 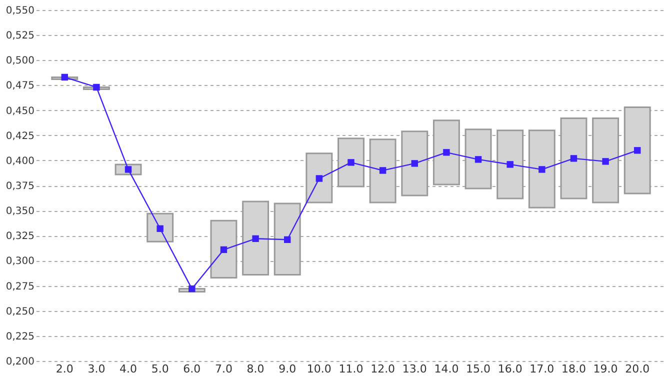 What do you see at coordinates (97, 369) in the screenshot?
I see `x-tick-label: 3.0` at bounding box center [97, 369].